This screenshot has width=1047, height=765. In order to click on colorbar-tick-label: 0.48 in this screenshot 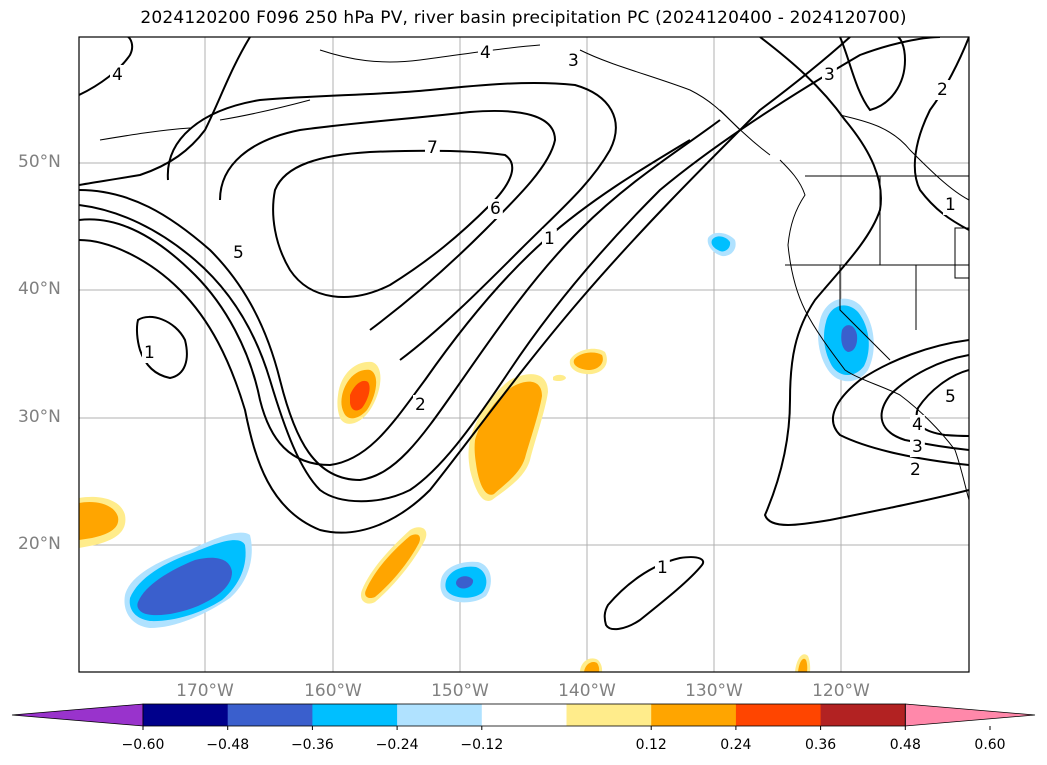, I will do `click(905, 745)`.